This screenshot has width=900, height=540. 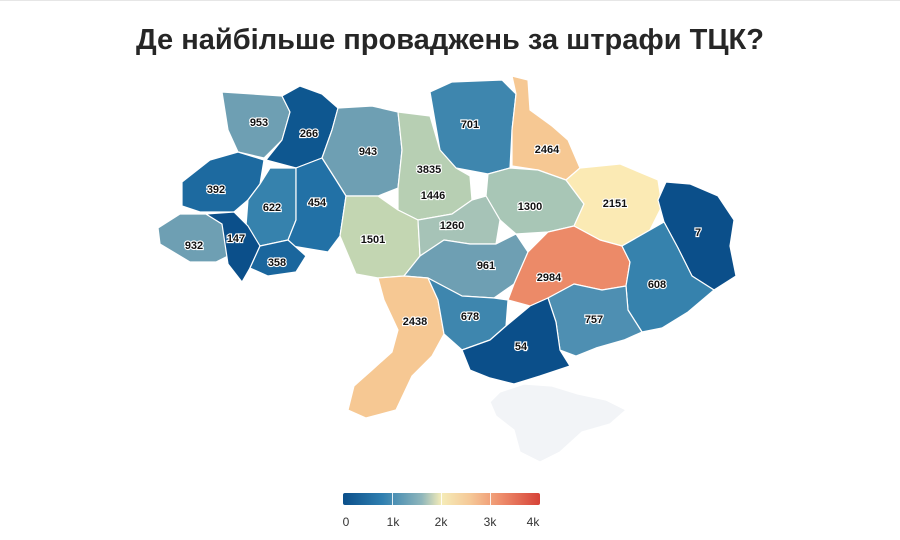 I want to click on region-value-label: 1300, so click(x=530, y=207).